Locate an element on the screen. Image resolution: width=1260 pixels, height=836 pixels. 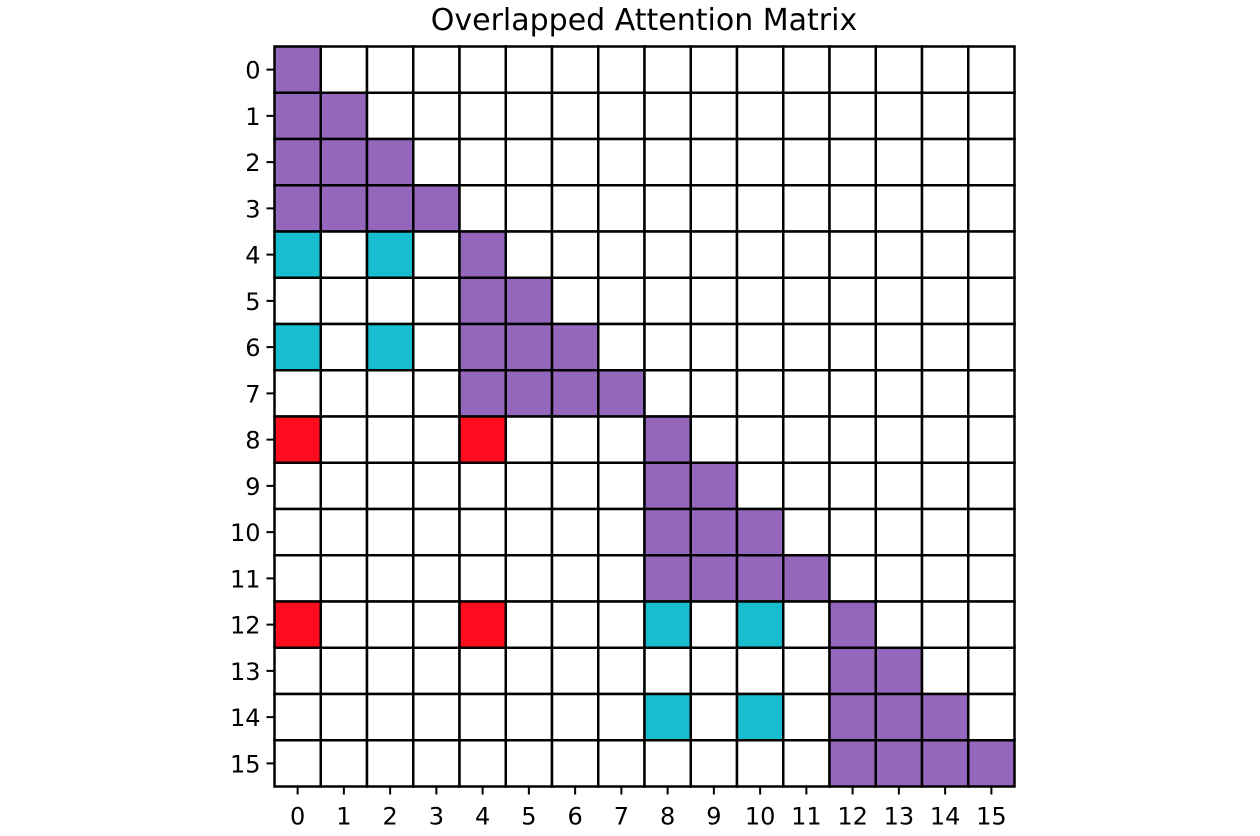
matrix-cell-r2-c11 is located at coordinates (806, 162).